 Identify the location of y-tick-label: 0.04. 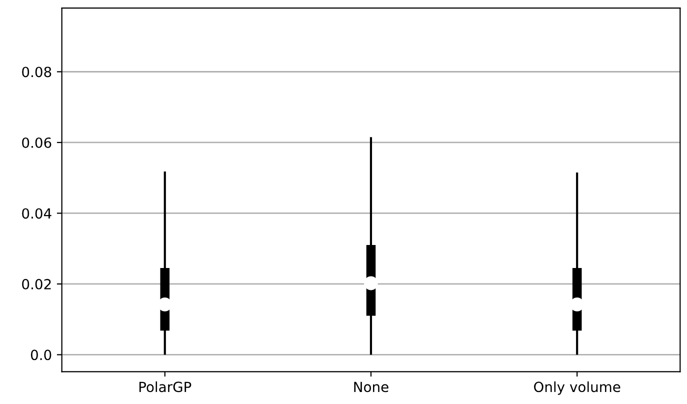
(37, 213).